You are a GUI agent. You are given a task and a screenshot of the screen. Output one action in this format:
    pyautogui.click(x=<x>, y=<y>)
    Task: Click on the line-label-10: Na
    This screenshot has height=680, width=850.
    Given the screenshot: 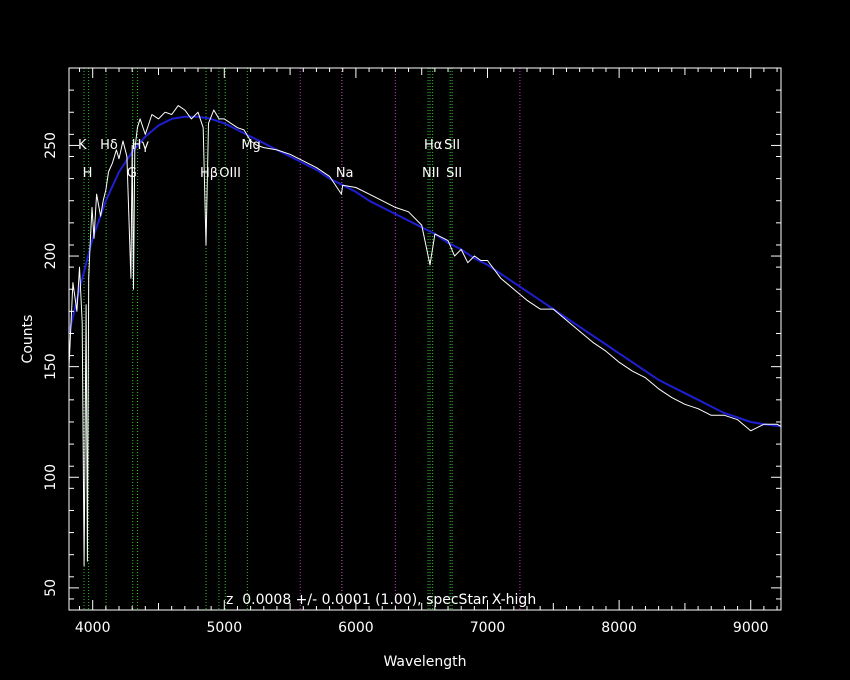 What is the action you would take?
    pyautogui.click(x=345, y=173)
    